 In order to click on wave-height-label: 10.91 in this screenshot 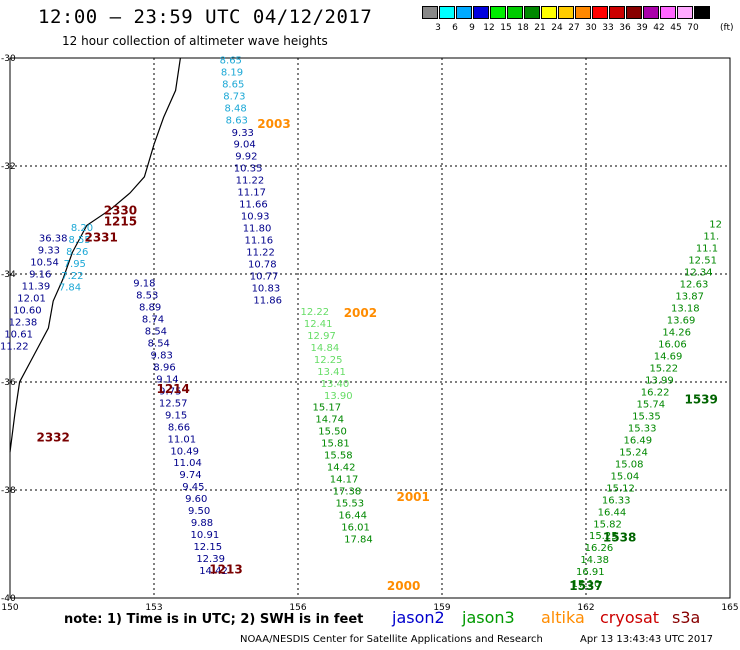, I will do `click(205, 535)`.